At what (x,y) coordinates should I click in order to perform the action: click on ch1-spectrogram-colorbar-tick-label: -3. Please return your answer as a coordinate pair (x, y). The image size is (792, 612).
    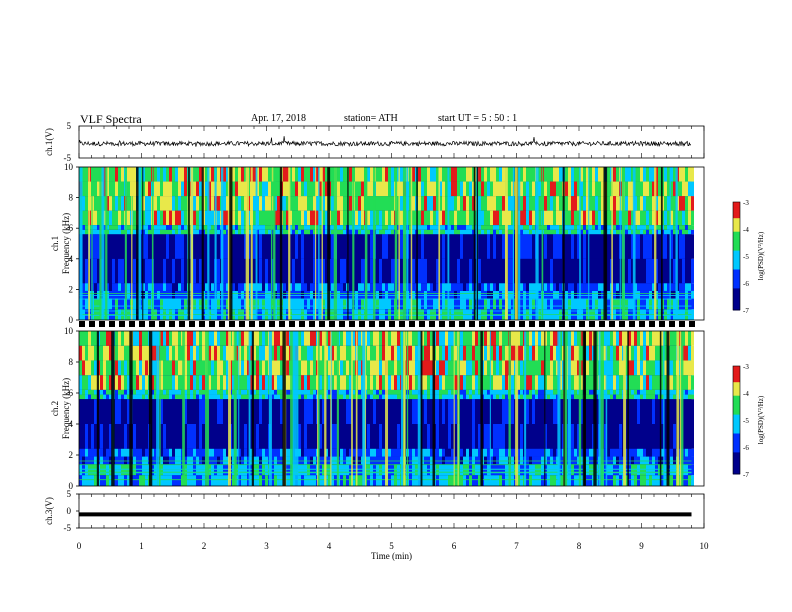
    Looking at the image, I should click on (746, 203).